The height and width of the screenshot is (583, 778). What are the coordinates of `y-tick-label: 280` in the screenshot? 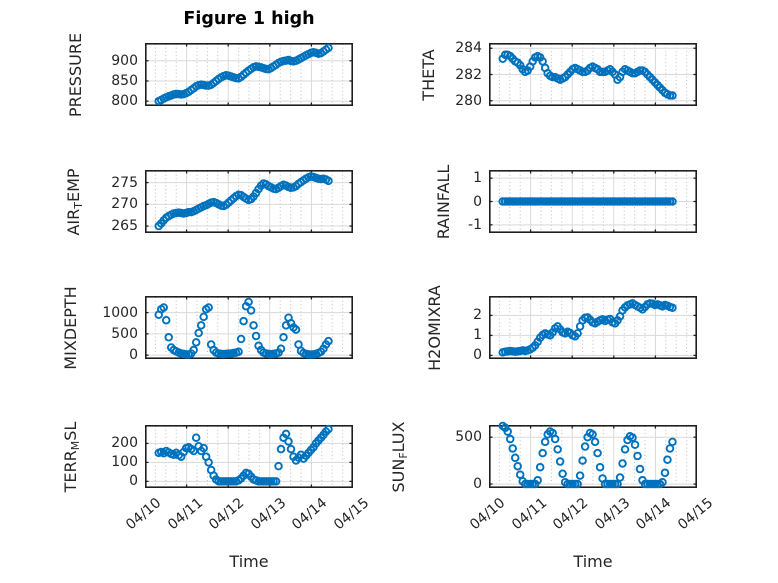 It's located at (468, 100).